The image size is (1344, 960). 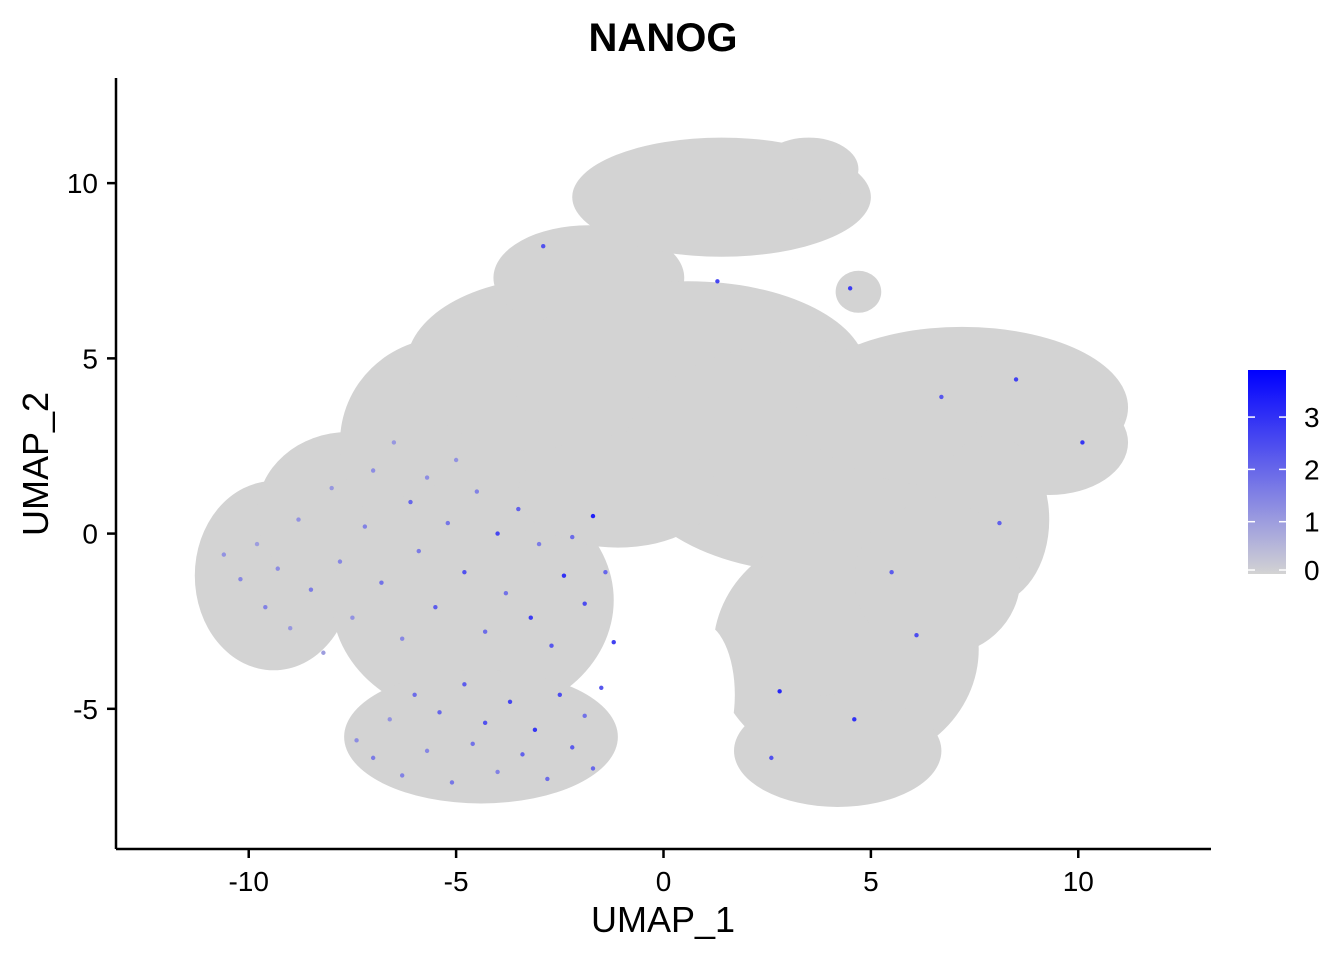 I want to click on x-tick-label: 5, so click(x=871, y=881).